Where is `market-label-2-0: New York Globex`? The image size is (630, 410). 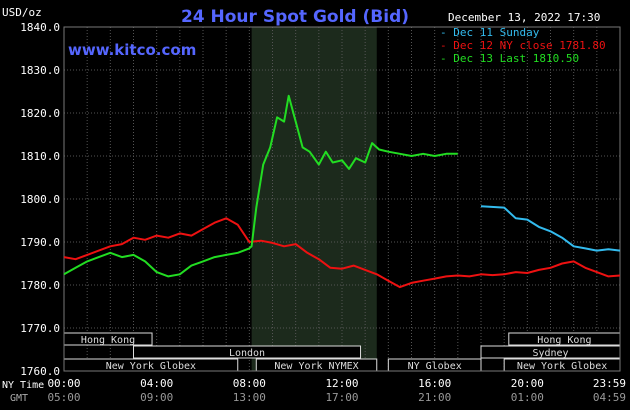 market-label-2-0: New York Globex is located at coordinates (151, 366).